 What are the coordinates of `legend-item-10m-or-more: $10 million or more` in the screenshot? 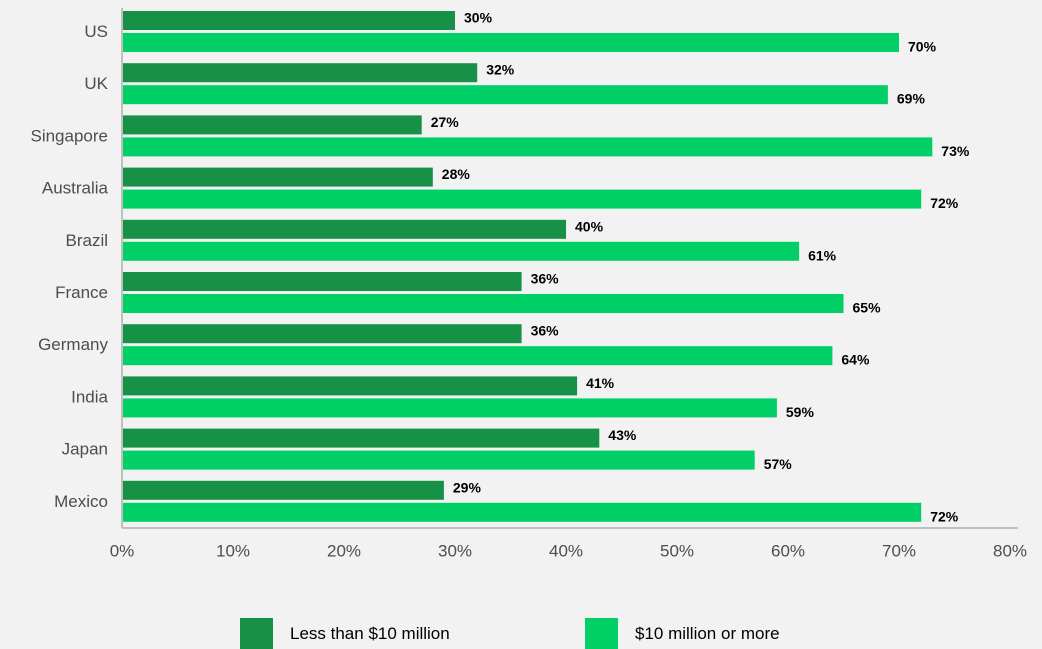 It's located at (682, 633).